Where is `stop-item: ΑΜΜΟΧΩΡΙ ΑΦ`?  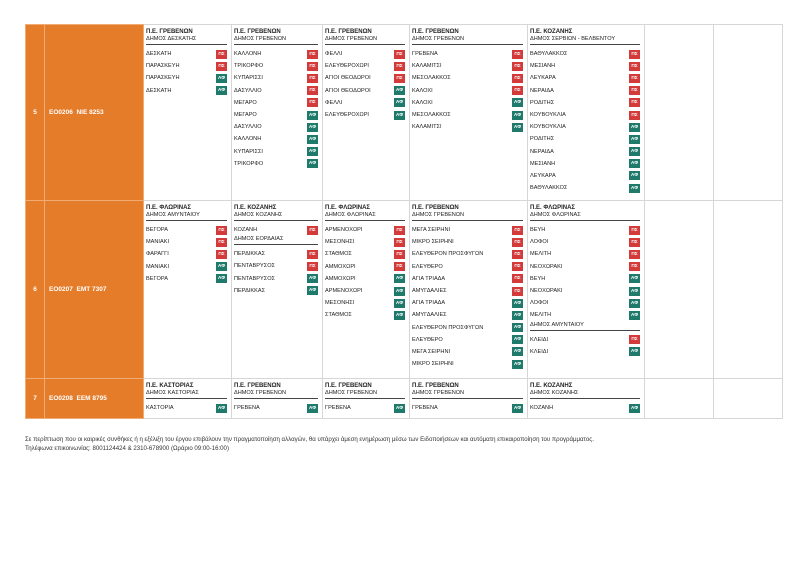 stop-item: ΑΜΜΟΧΩΡΙ ΑΦ is located at coordinates (365, 279).